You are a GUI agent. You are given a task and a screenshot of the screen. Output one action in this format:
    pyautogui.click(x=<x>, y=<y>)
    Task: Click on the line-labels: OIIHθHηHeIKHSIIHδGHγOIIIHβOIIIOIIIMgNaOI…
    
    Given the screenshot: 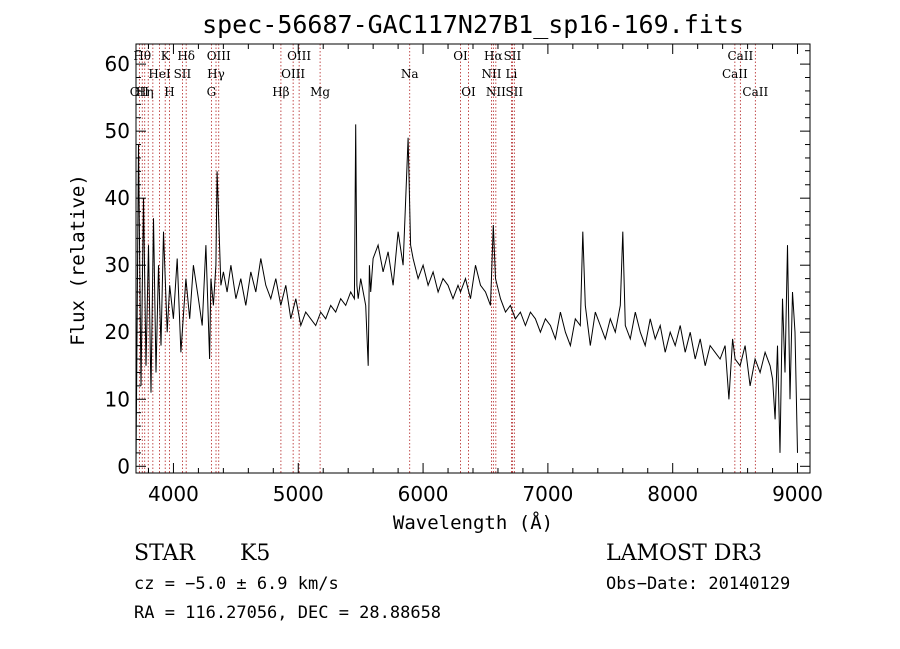 What is the action you would take?
    pyautogui.click(x=449, y=74)
    